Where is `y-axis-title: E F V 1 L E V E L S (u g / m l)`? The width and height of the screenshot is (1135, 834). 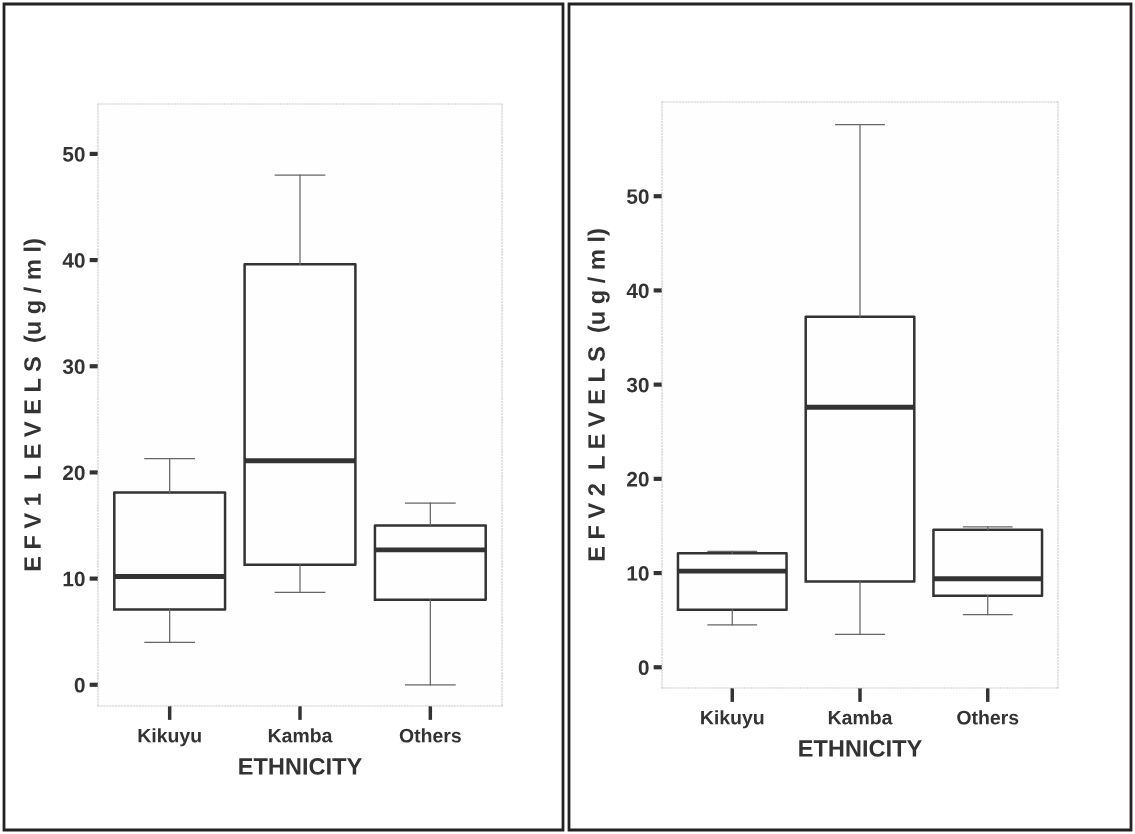 y-axis-title: E F V 1 L E V E L S (u g / m l) is located at coordinates (34, 405).